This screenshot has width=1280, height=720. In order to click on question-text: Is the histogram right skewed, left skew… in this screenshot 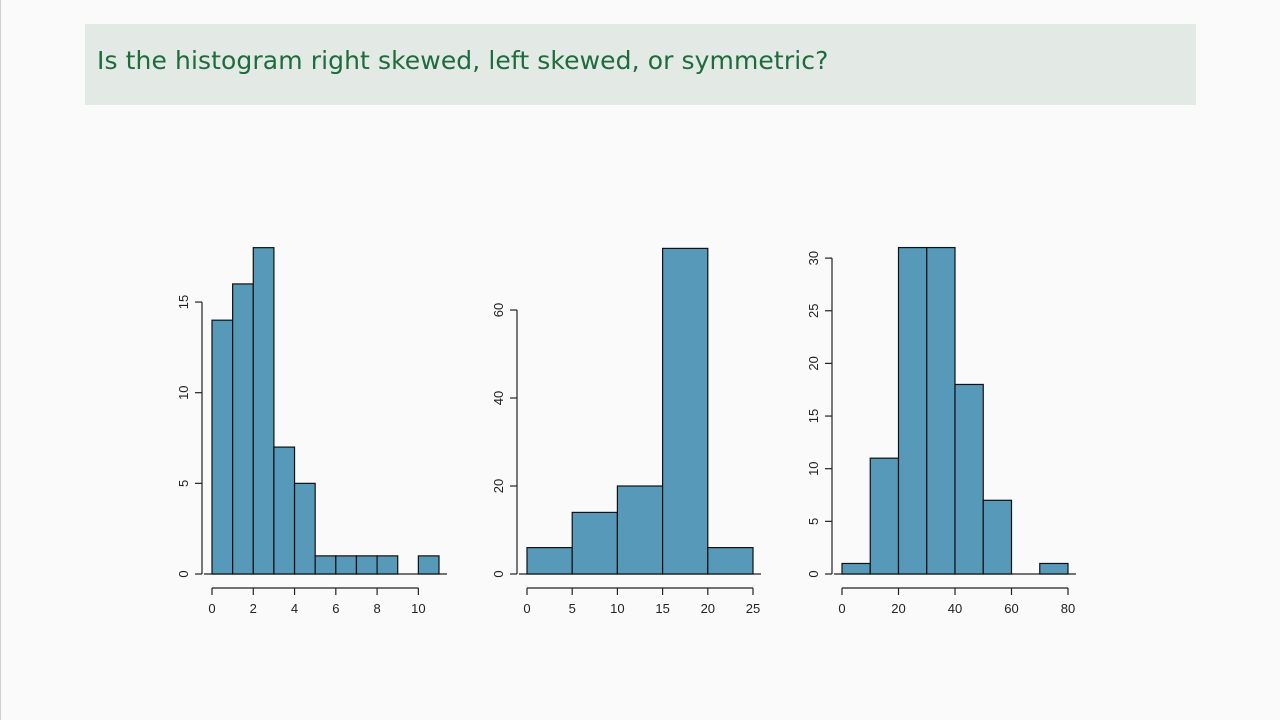, I will do `click(463, 60)`.